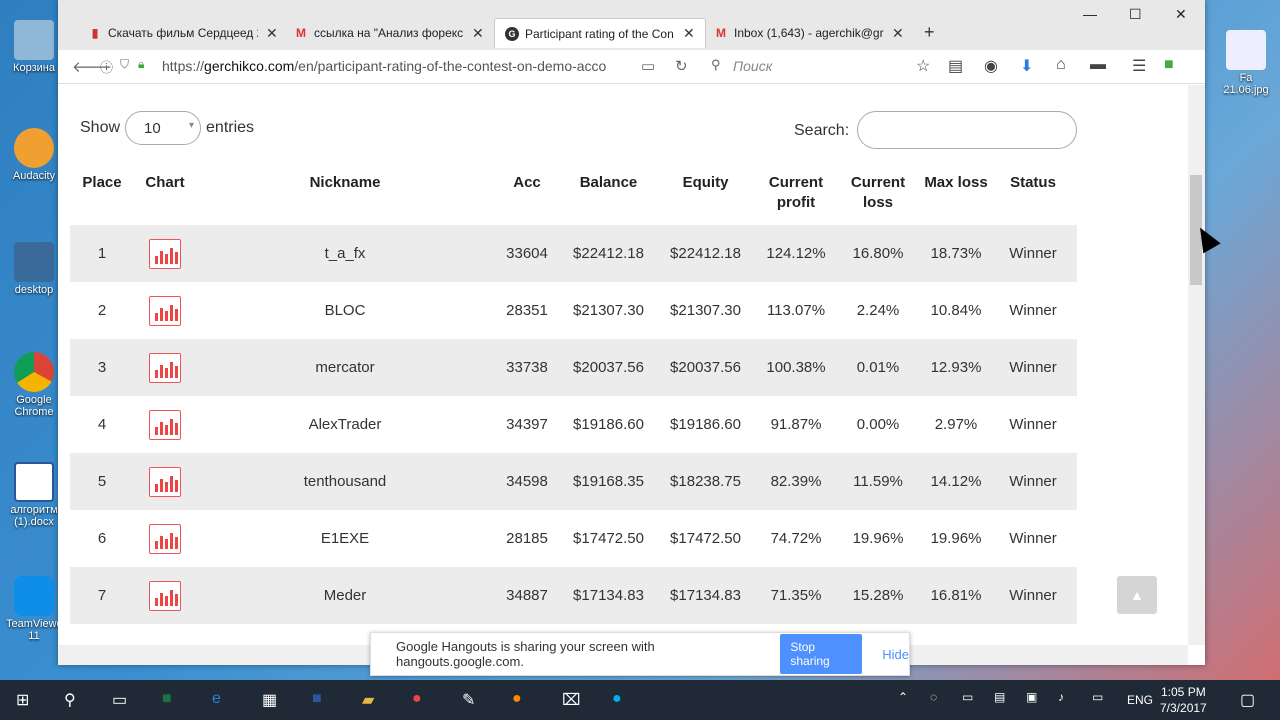  Describe the element at coordinates (956, 66) in the screenshot. I see `bookmarks-list-icon: ▤` at that location.